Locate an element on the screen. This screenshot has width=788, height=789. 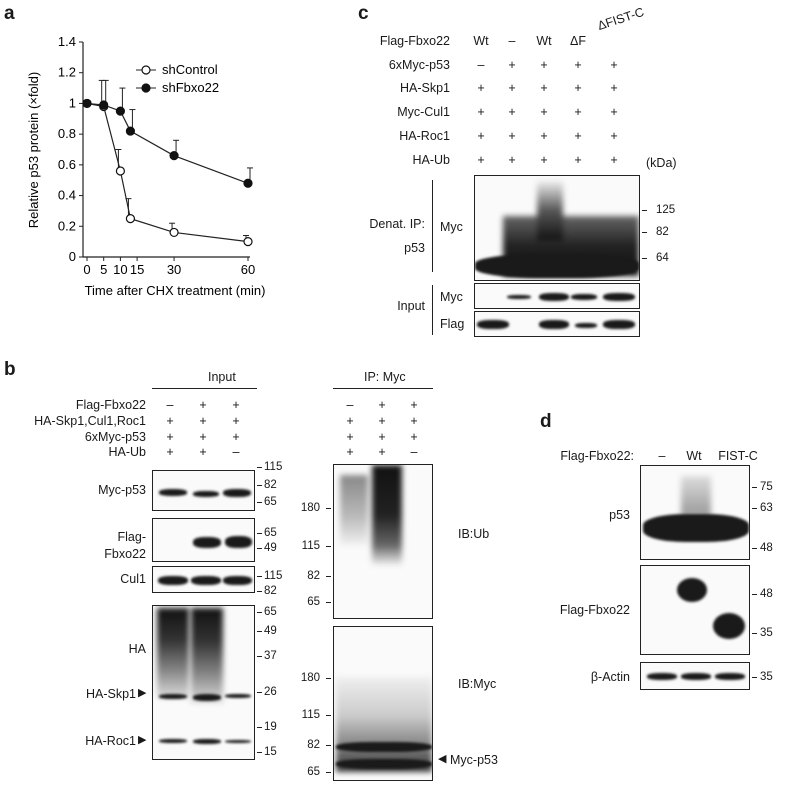
x-tick-label: 15 is located at coordinates (137, 269).